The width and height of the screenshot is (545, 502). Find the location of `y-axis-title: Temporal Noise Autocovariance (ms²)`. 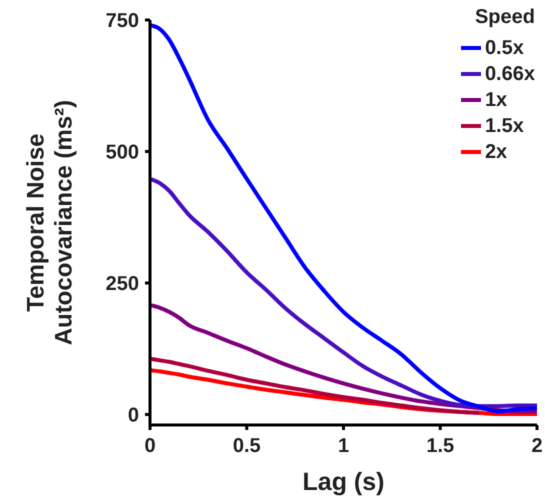

y-axis-title: Temporal Noise Autocovariance (ms²) is located at coordinates (50, 223).